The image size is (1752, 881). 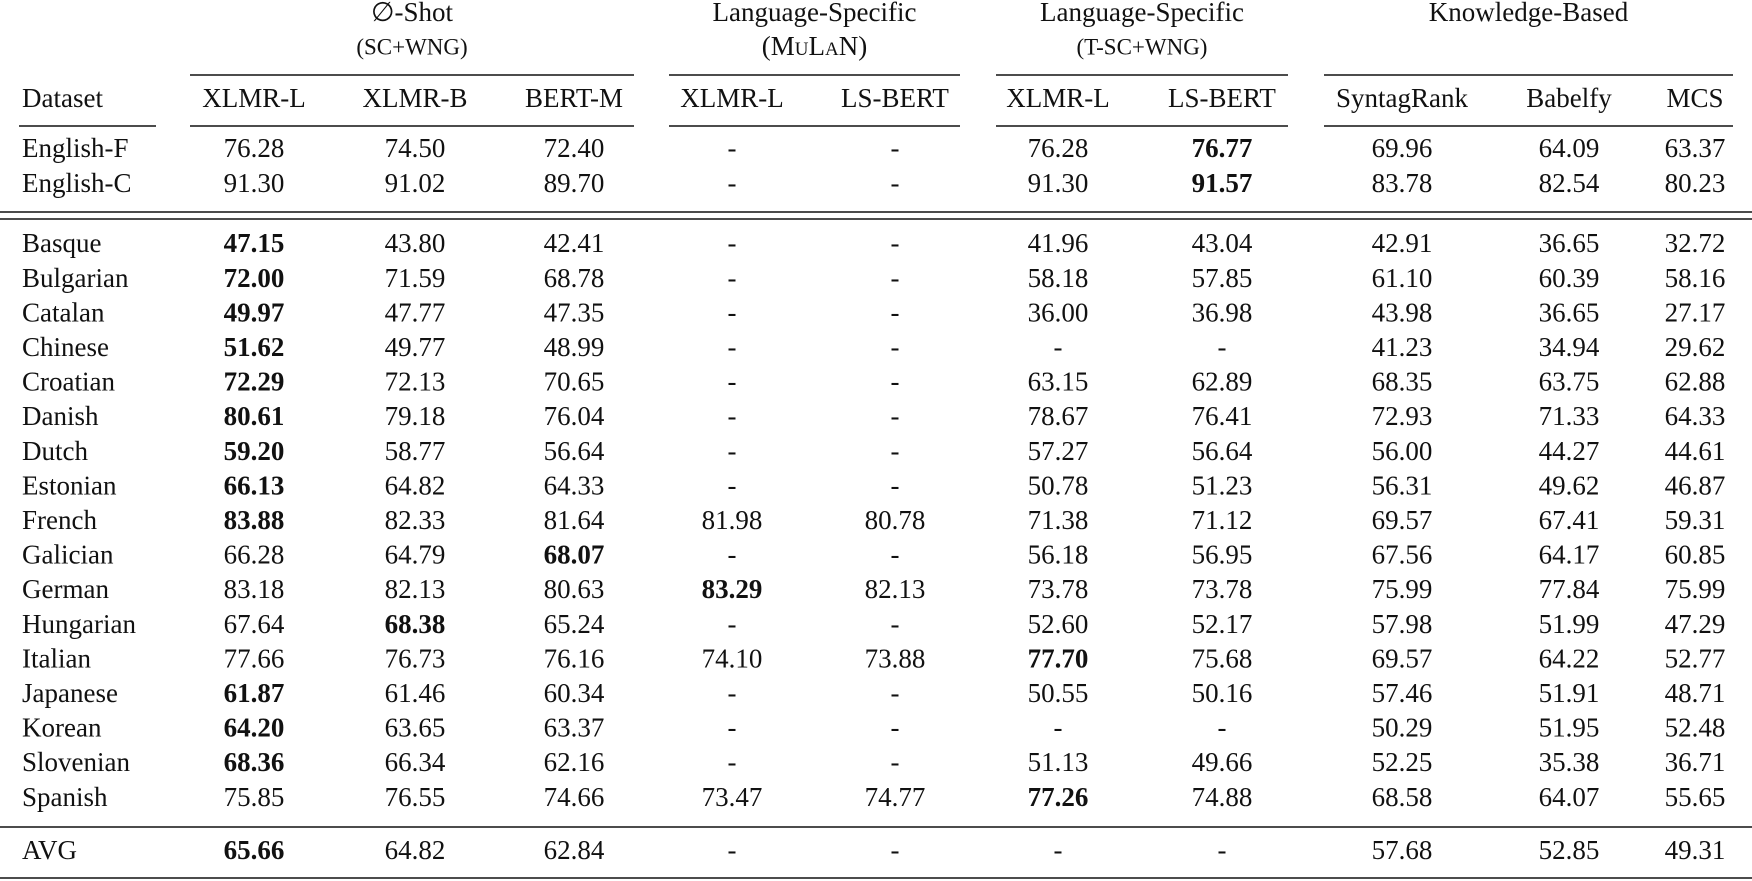 What do you see at coordinates (254, 728) in the screenshot?
I see `cell: 64.20` at bounding box center [254, 728].